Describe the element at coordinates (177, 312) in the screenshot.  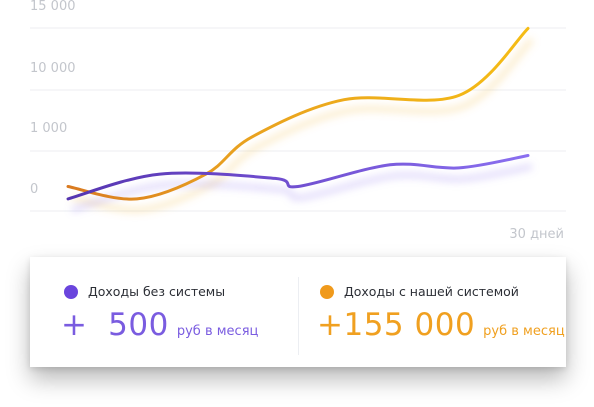
I see `legend-item-without-system: Доходы без системы + 500 руб в месяц` at that location.